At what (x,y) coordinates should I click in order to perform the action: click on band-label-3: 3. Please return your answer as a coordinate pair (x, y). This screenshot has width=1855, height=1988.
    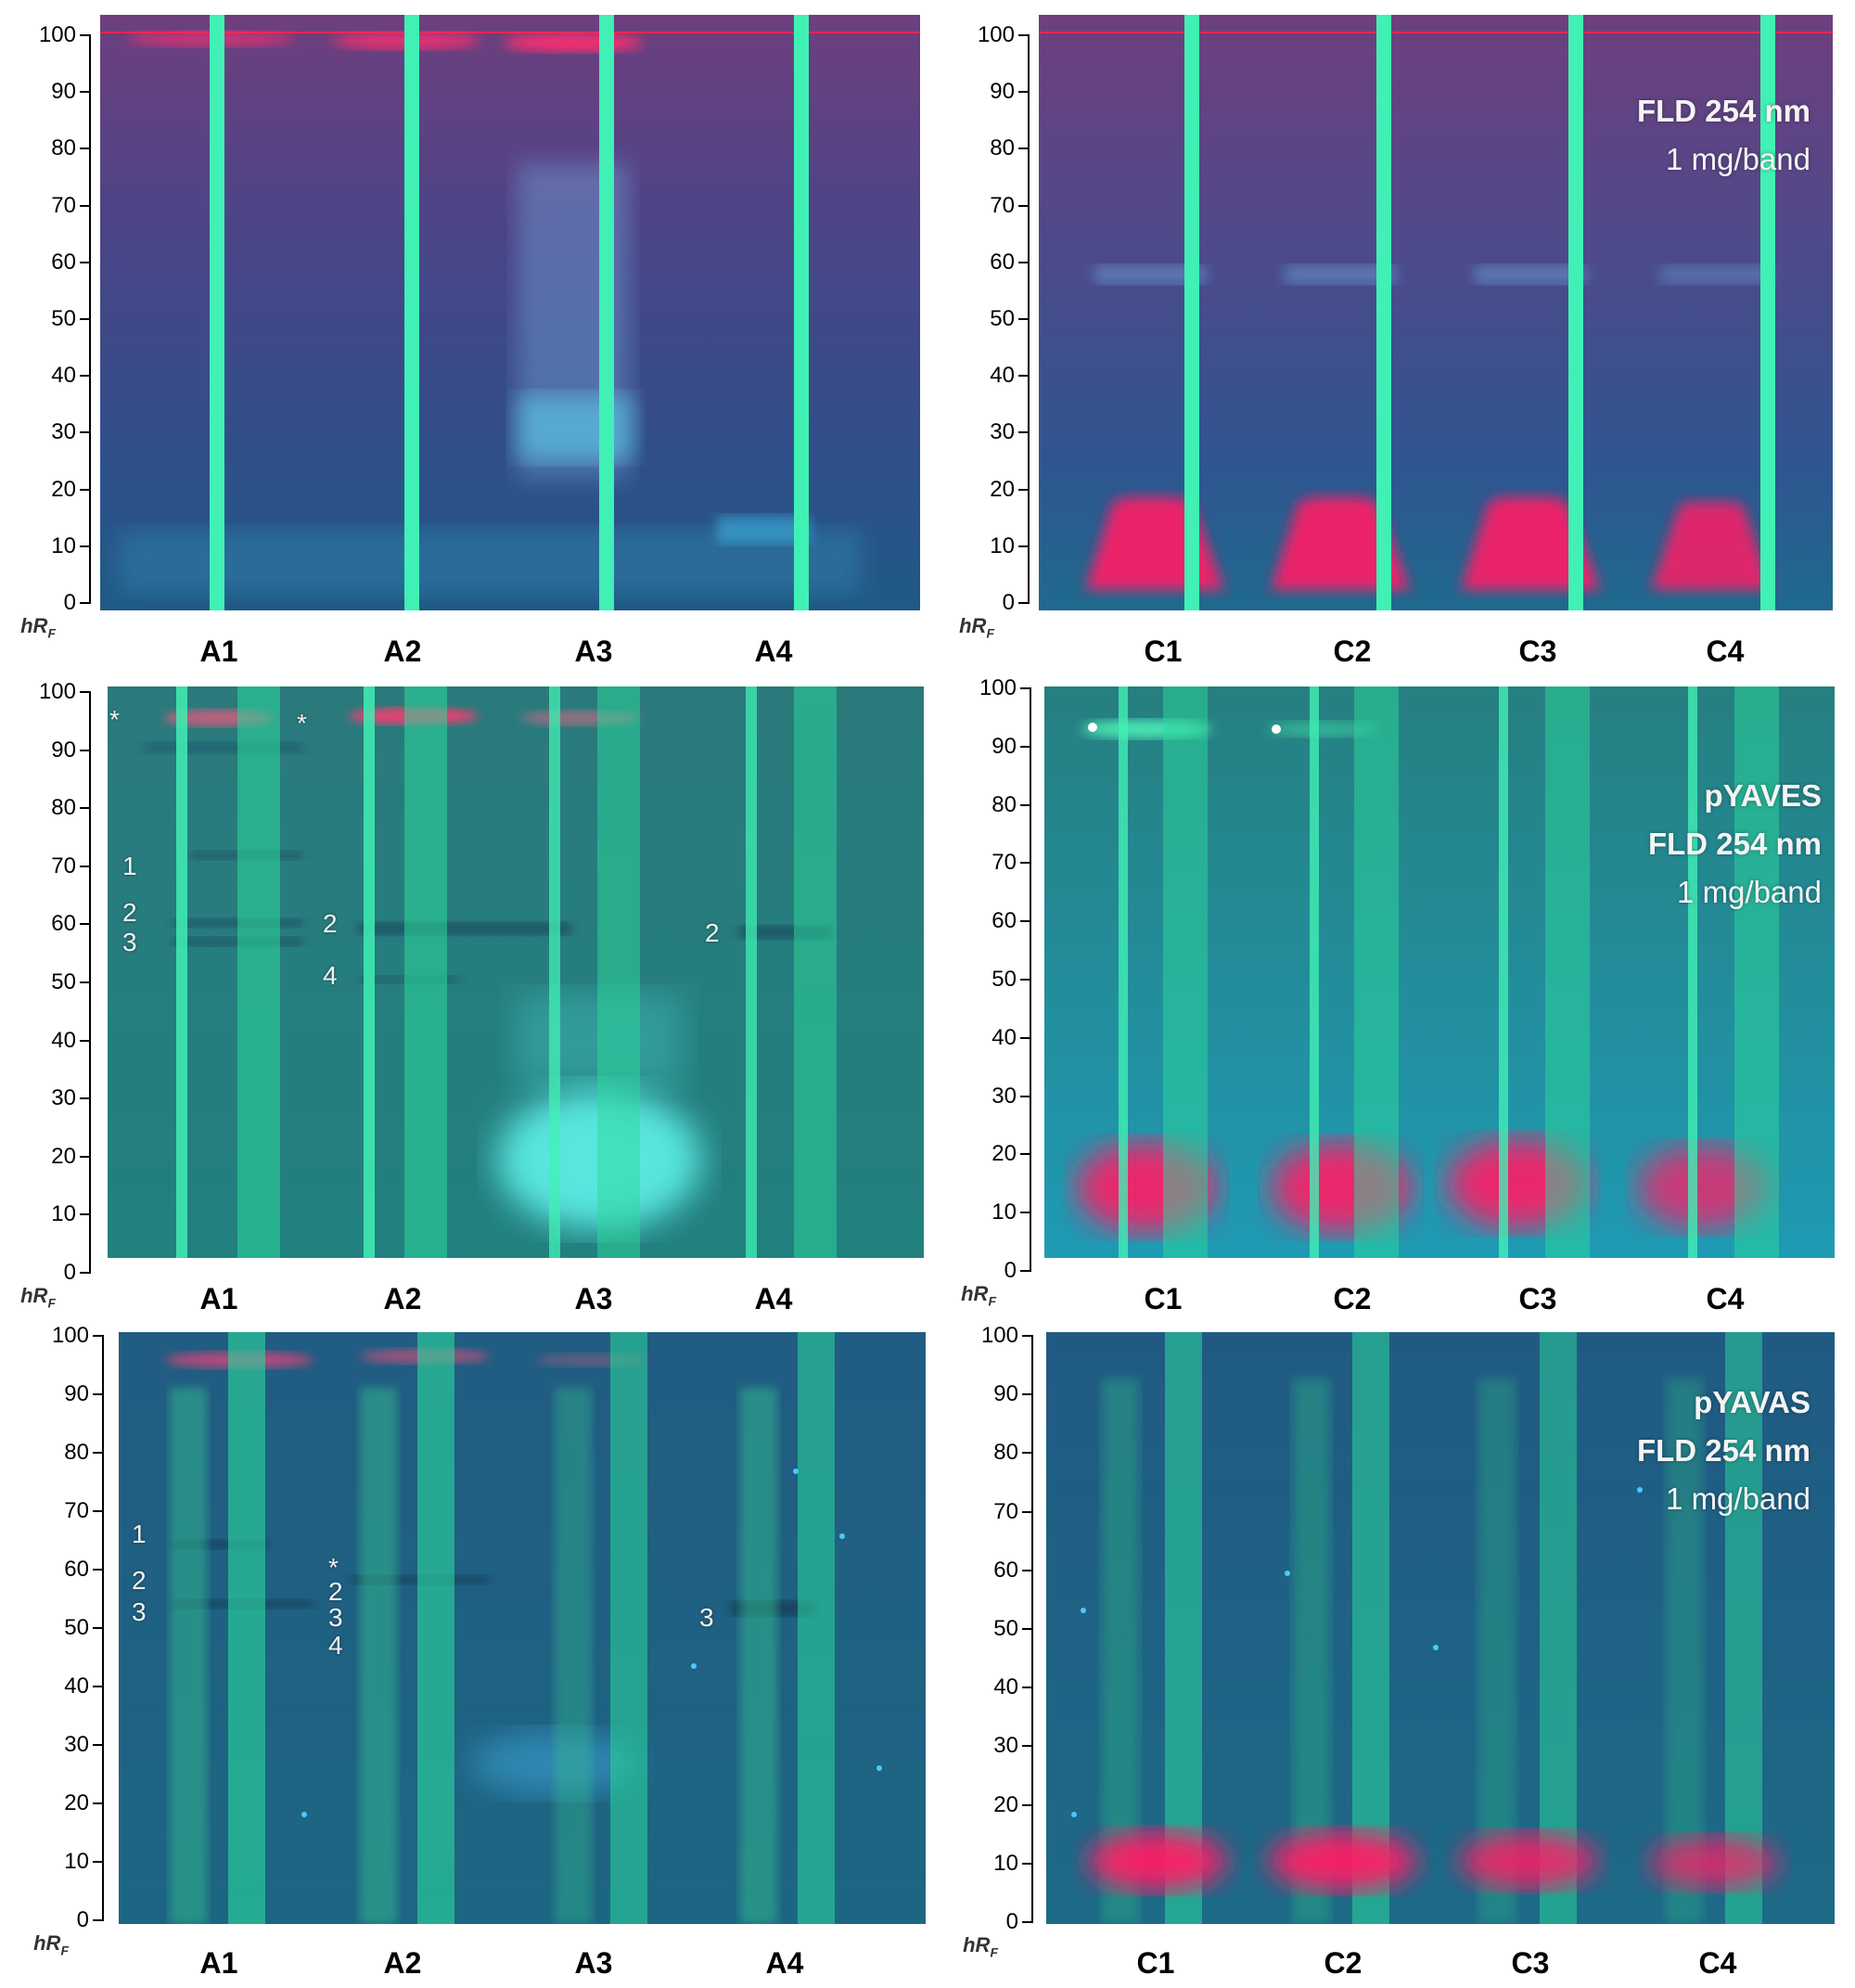
    Looking at the image, I should click on (139, 1611).